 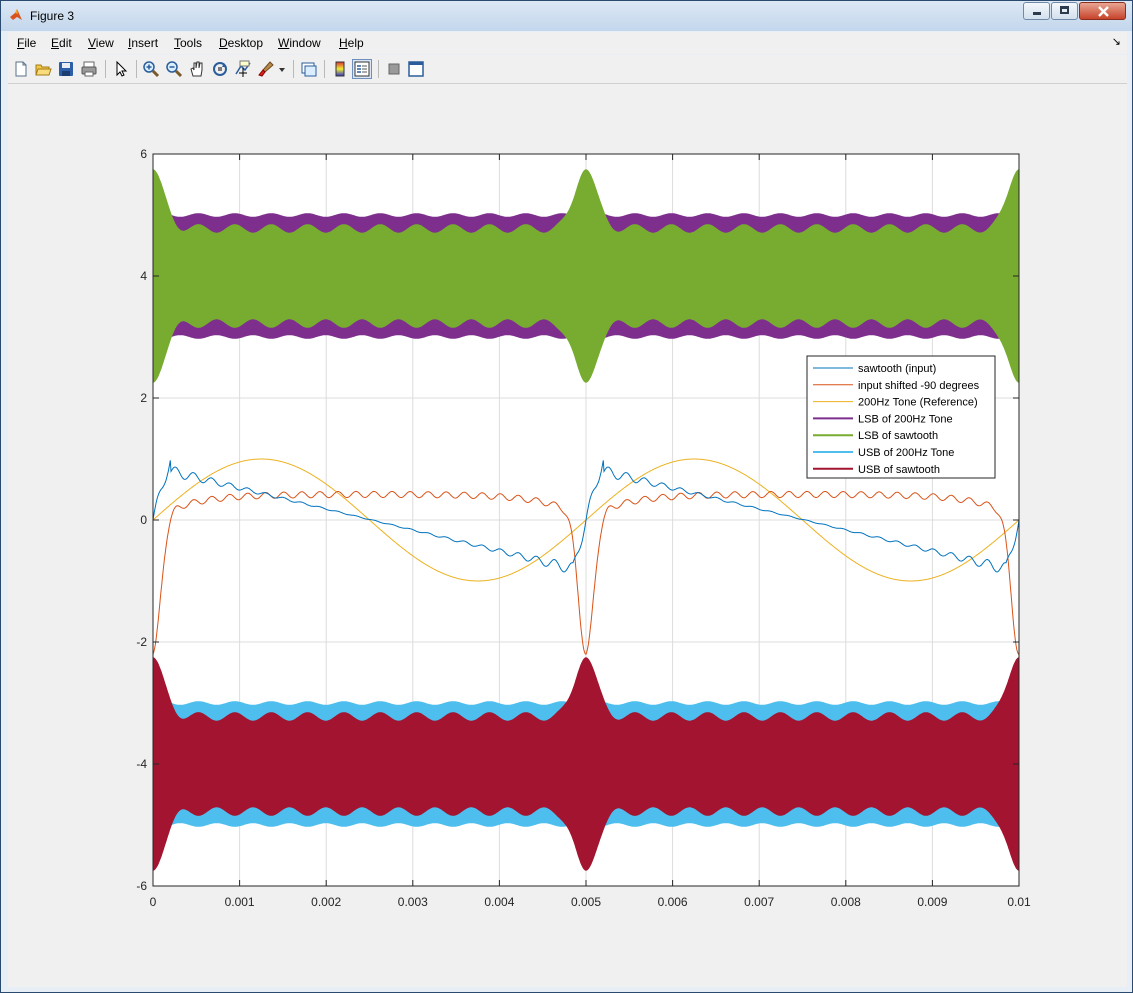 What do you see at coordinates (43, 69) in the screenshot?
I see `open-file-icon` at bounding box center [43, 69].